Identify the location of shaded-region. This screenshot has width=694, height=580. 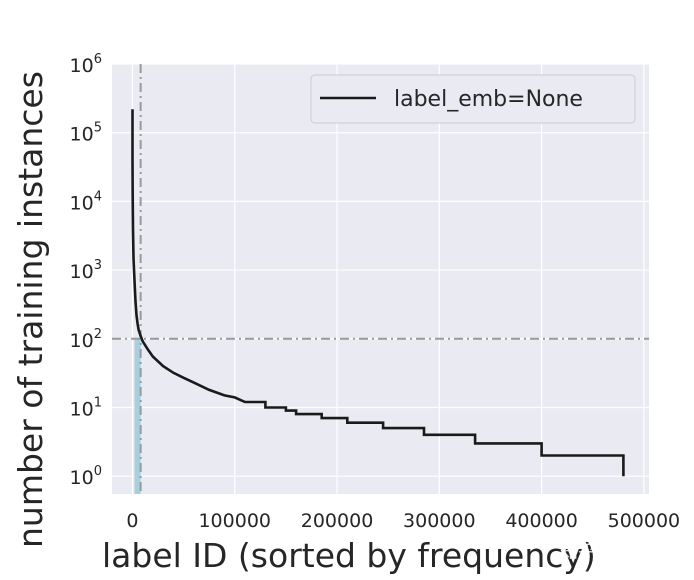
(137, 416).